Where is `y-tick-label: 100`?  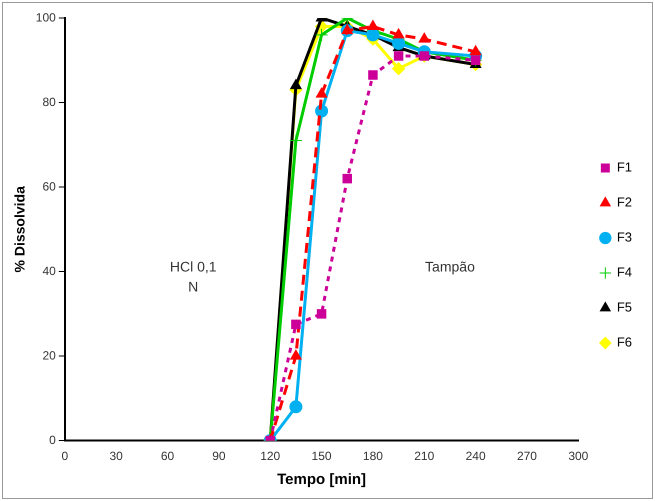
y-tick-label: 100 is located at coordinates (46, 17).